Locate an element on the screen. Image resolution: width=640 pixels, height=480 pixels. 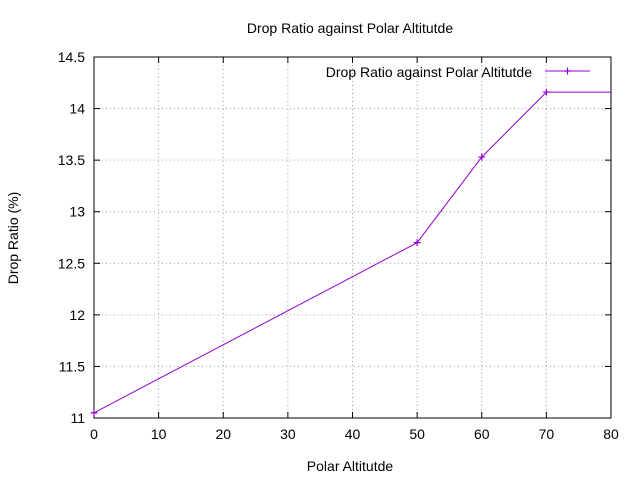
x-tick-label: 0 is located at coordinates (94, 434).